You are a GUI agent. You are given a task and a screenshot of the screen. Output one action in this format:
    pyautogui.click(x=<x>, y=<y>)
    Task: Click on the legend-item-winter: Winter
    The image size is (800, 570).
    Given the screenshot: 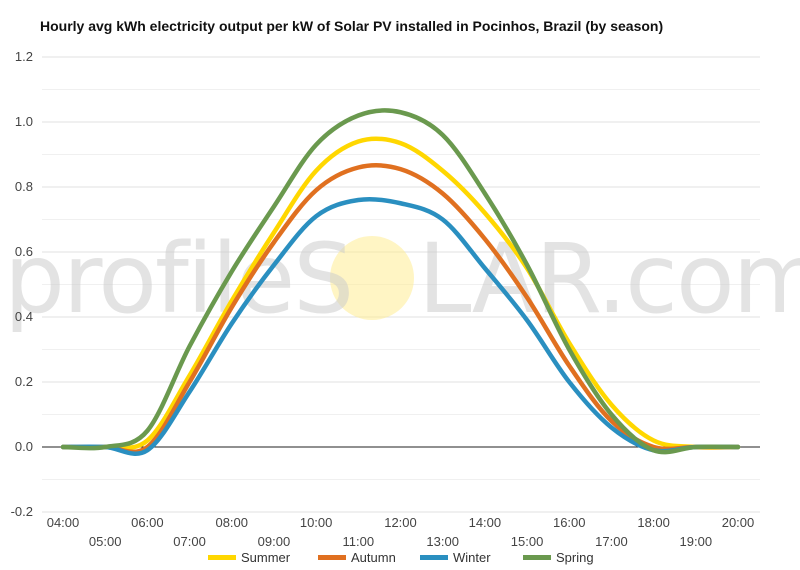 What is the action you would take?
    pyautogui.click(x=455, y=557)
    